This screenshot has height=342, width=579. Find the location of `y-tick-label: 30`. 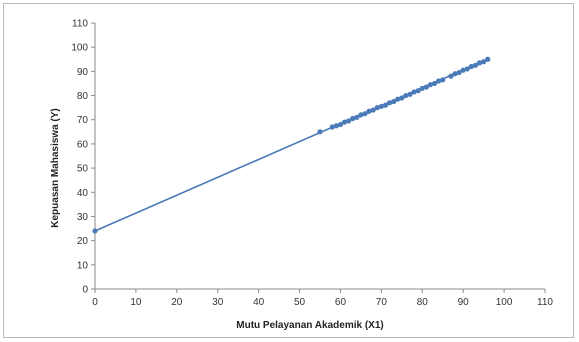

y-tick-label: 30 is located at coordinates (83, 217).